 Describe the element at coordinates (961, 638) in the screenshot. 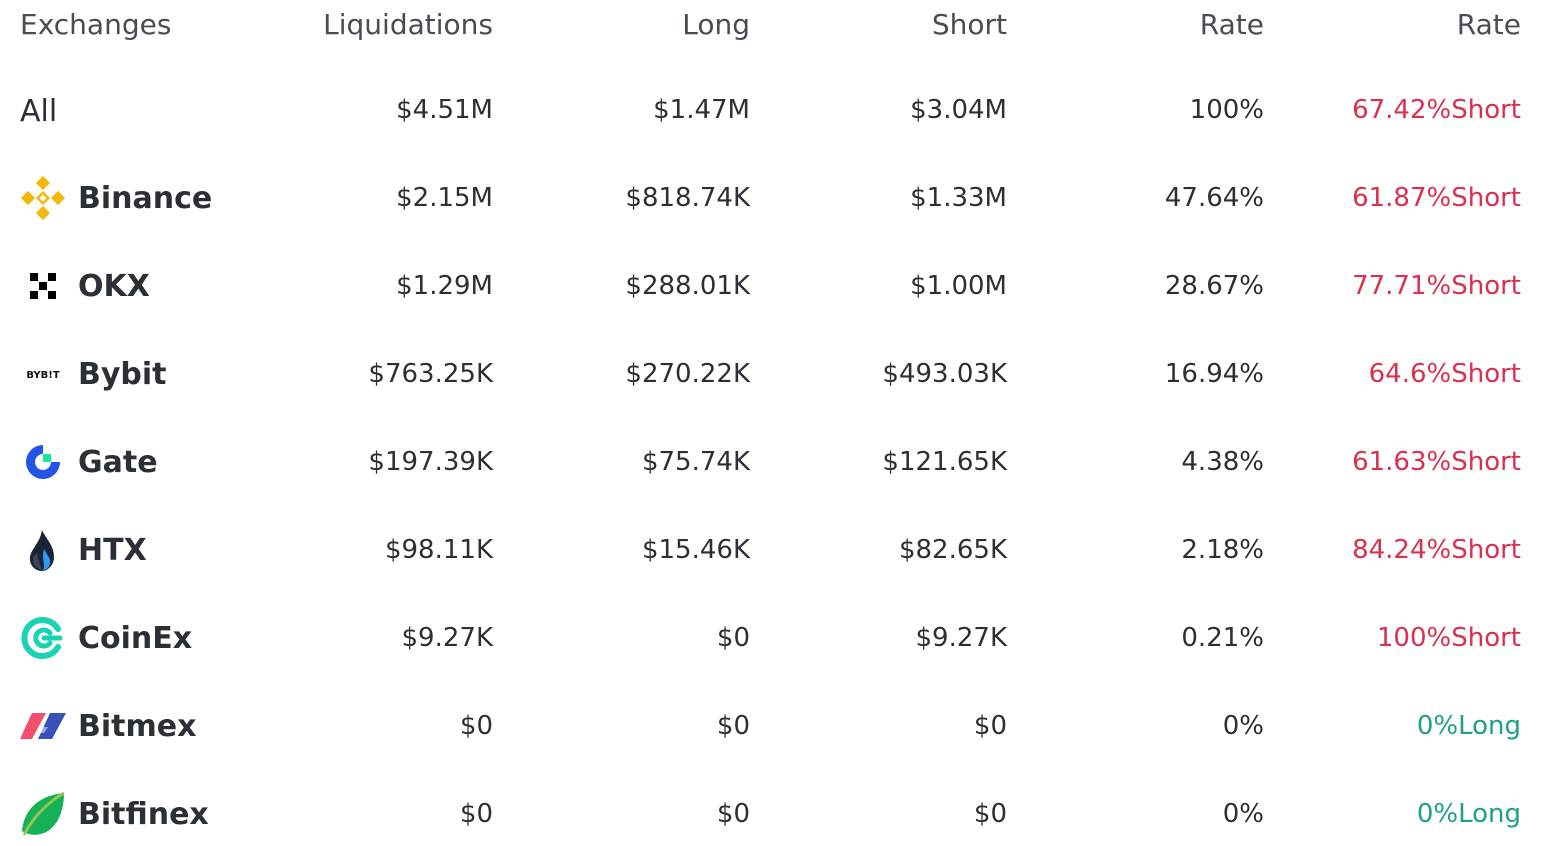

I see `short-value: $9.27K` at that location.